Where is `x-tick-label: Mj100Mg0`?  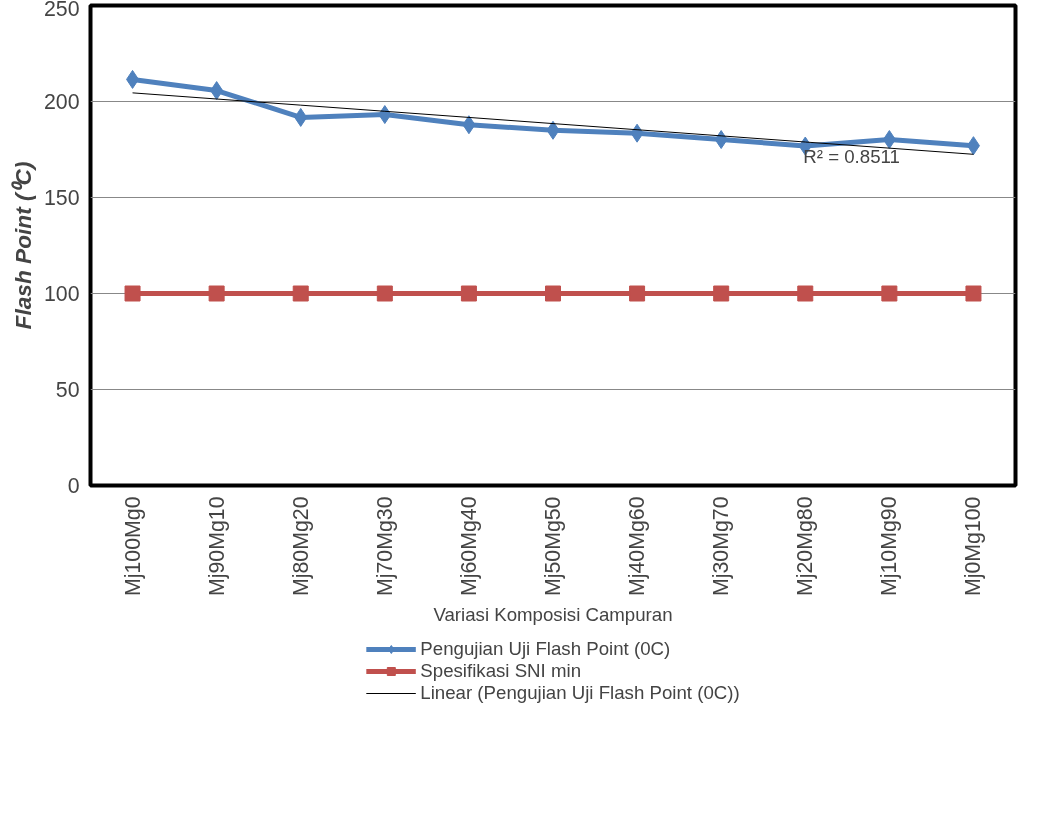 x-tick-label: Mj100Mg0 is located at coordinates (132, 546).